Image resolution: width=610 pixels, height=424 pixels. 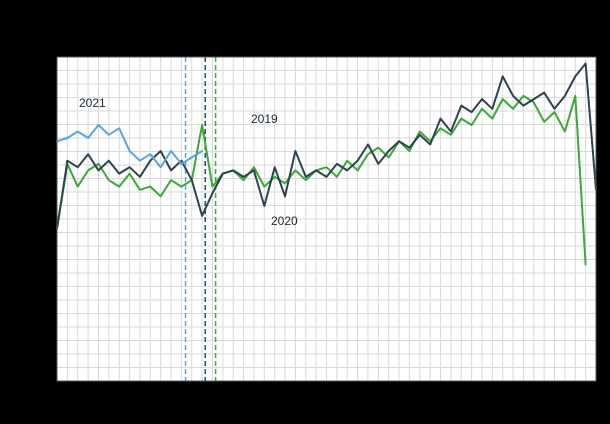 What do you see at coordinates (264, 119) in the screenshot?
I see `series-label-2019: 2019` at bounding box center [264, 119].